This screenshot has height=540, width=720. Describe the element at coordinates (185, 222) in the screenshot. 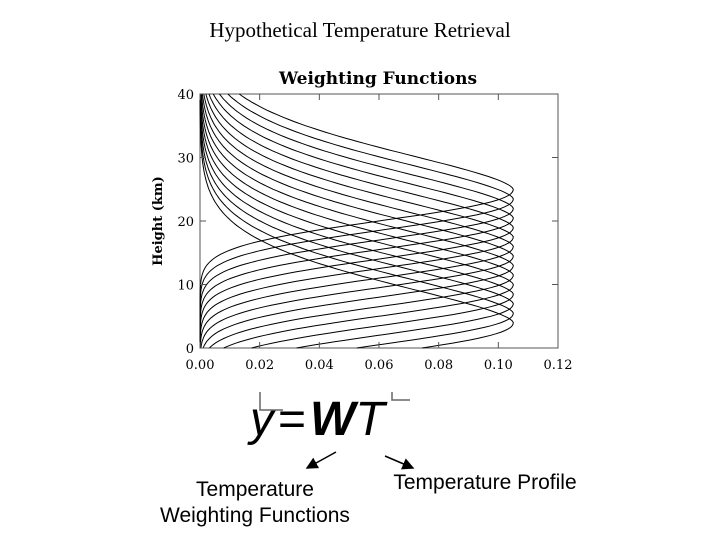

I see `y-tick-label: 20` at that location.